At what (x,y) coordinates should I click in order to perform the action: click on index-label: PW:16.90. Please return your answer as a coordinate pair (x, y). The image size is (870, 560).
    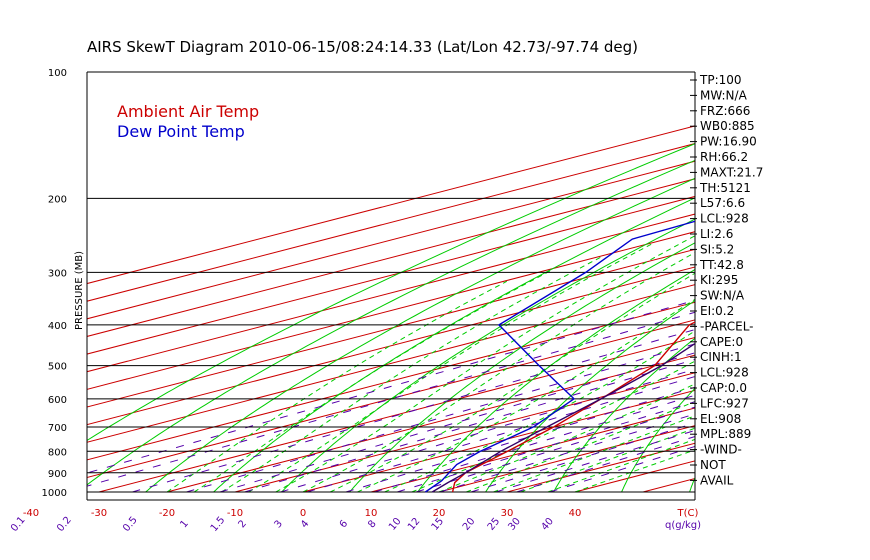
    Looking at the image, I should click on (728, 142).